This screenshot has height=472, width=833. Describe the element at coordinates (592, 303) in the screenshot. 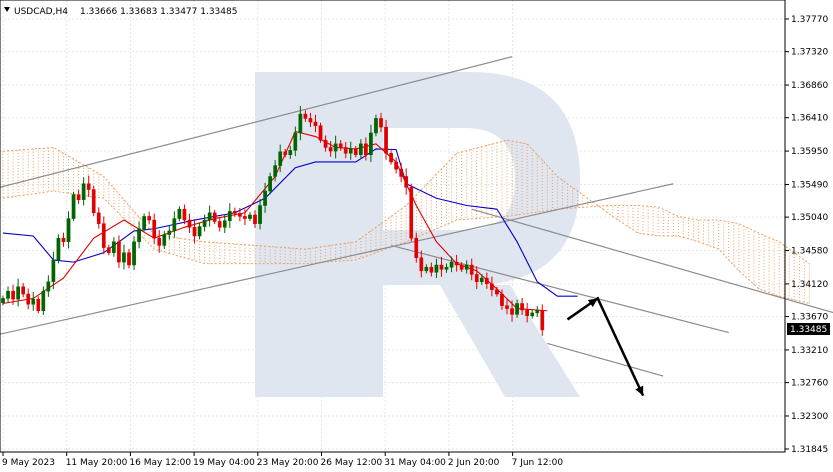

I see `arrowhead-up-icon` at that location.